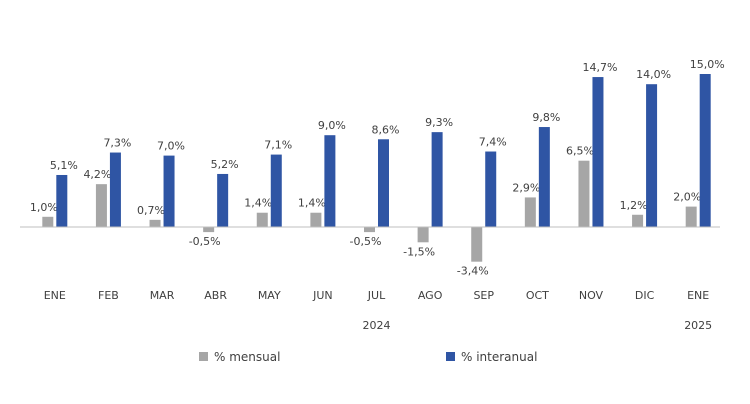 The width and height of the screenshot is (750, 404). What do you see at coordinates (634, 205) in the screenshot?
I see `data-label: 1,2%` at bounding box center [634, 205].